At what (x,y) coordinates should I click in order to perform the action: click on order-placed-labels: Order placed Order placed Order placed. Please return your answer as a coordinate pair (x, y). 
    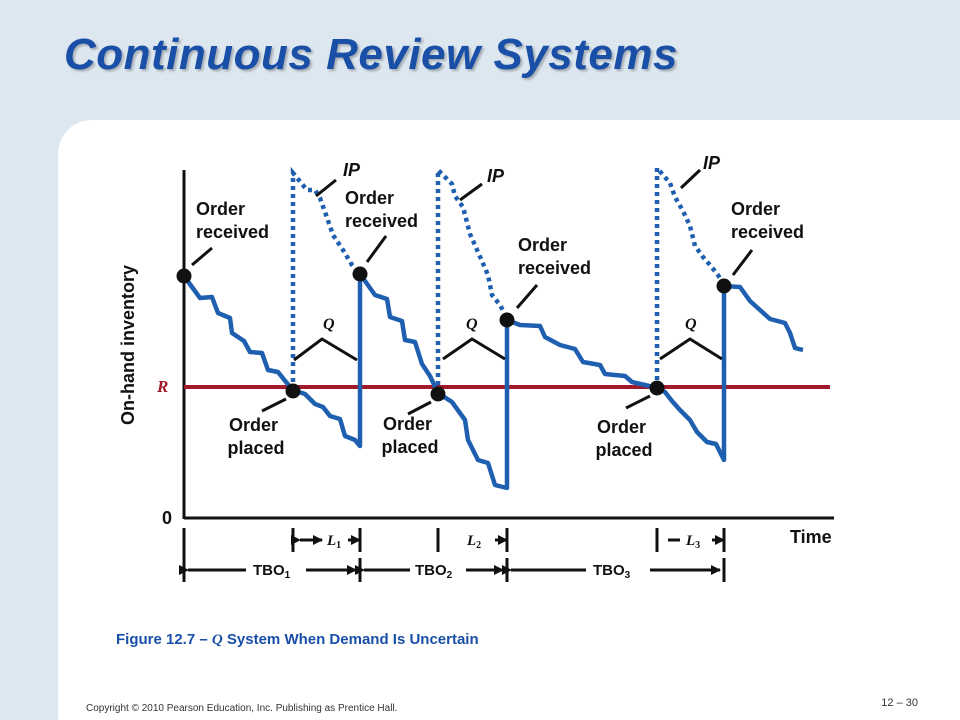
    Looking at the image, I should click on (439, 437).